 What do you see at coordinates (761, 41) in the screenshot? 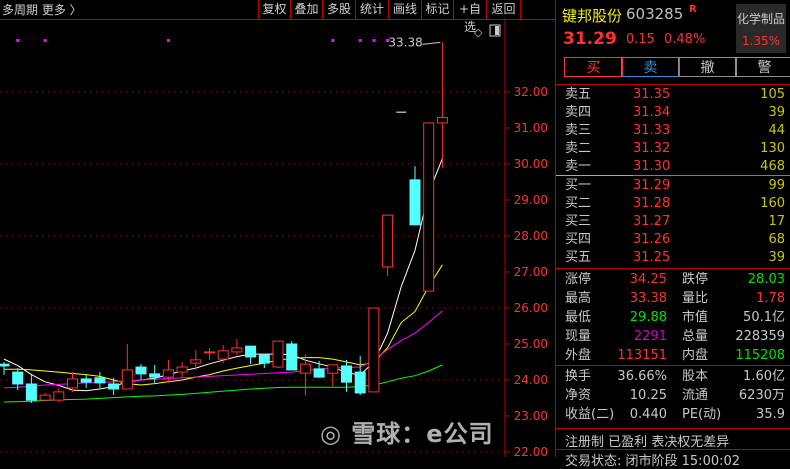
I see `sector-pct: 1.35%` at bounding box center [761, 41].